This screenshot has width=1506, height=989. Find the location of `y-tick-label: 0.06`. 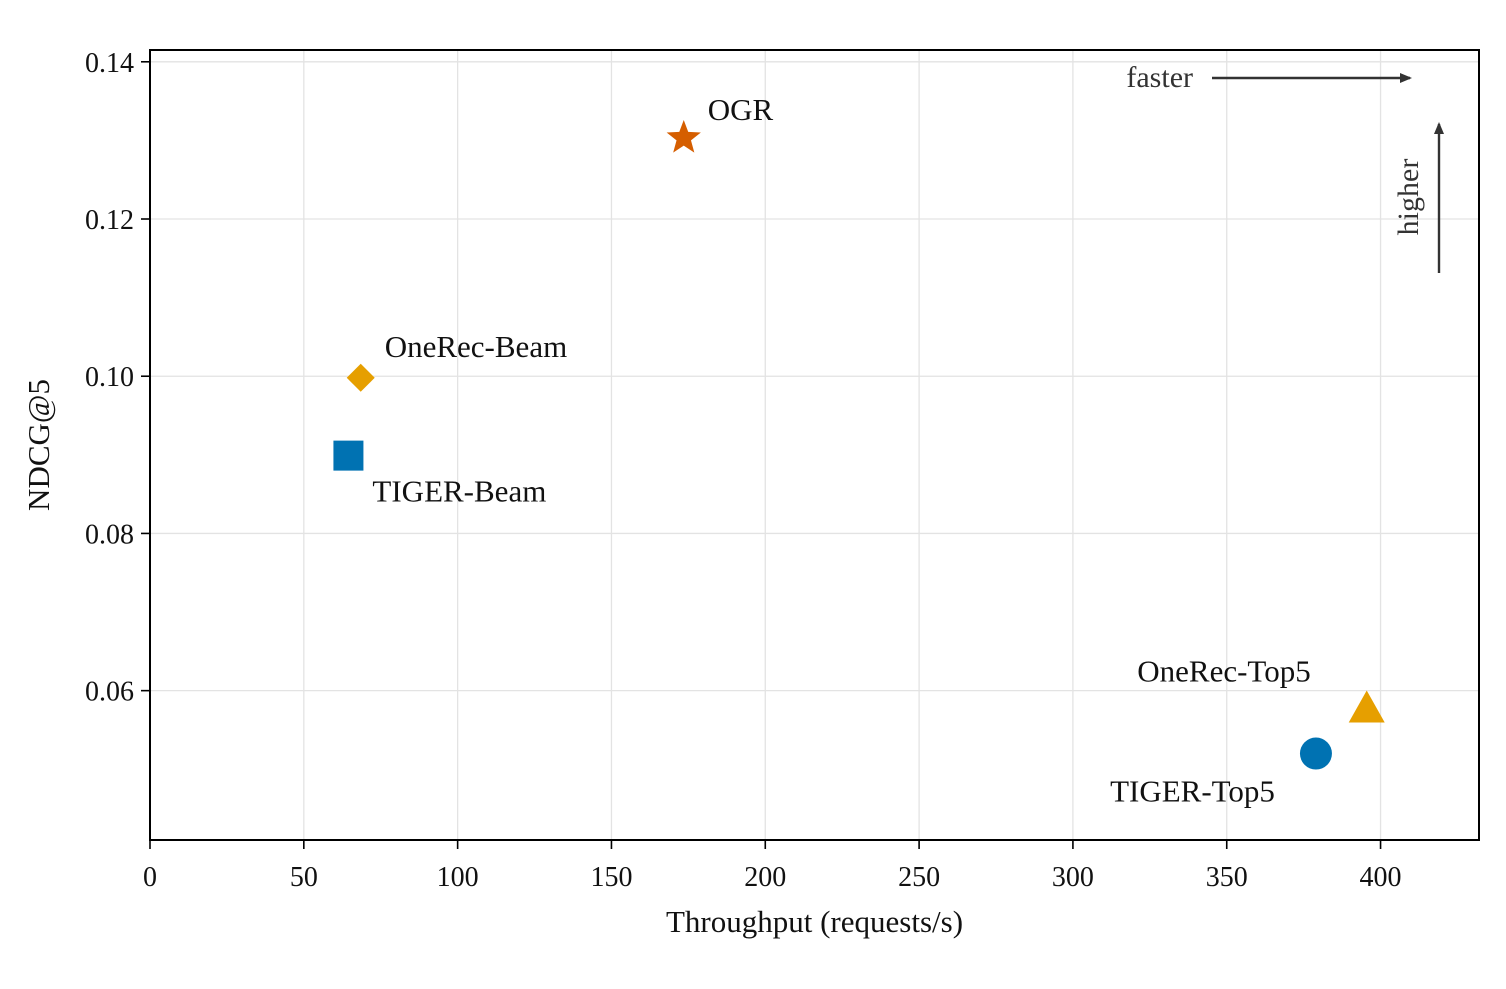

y-tick-label: 0.06 is located at coordinates (109, 692).